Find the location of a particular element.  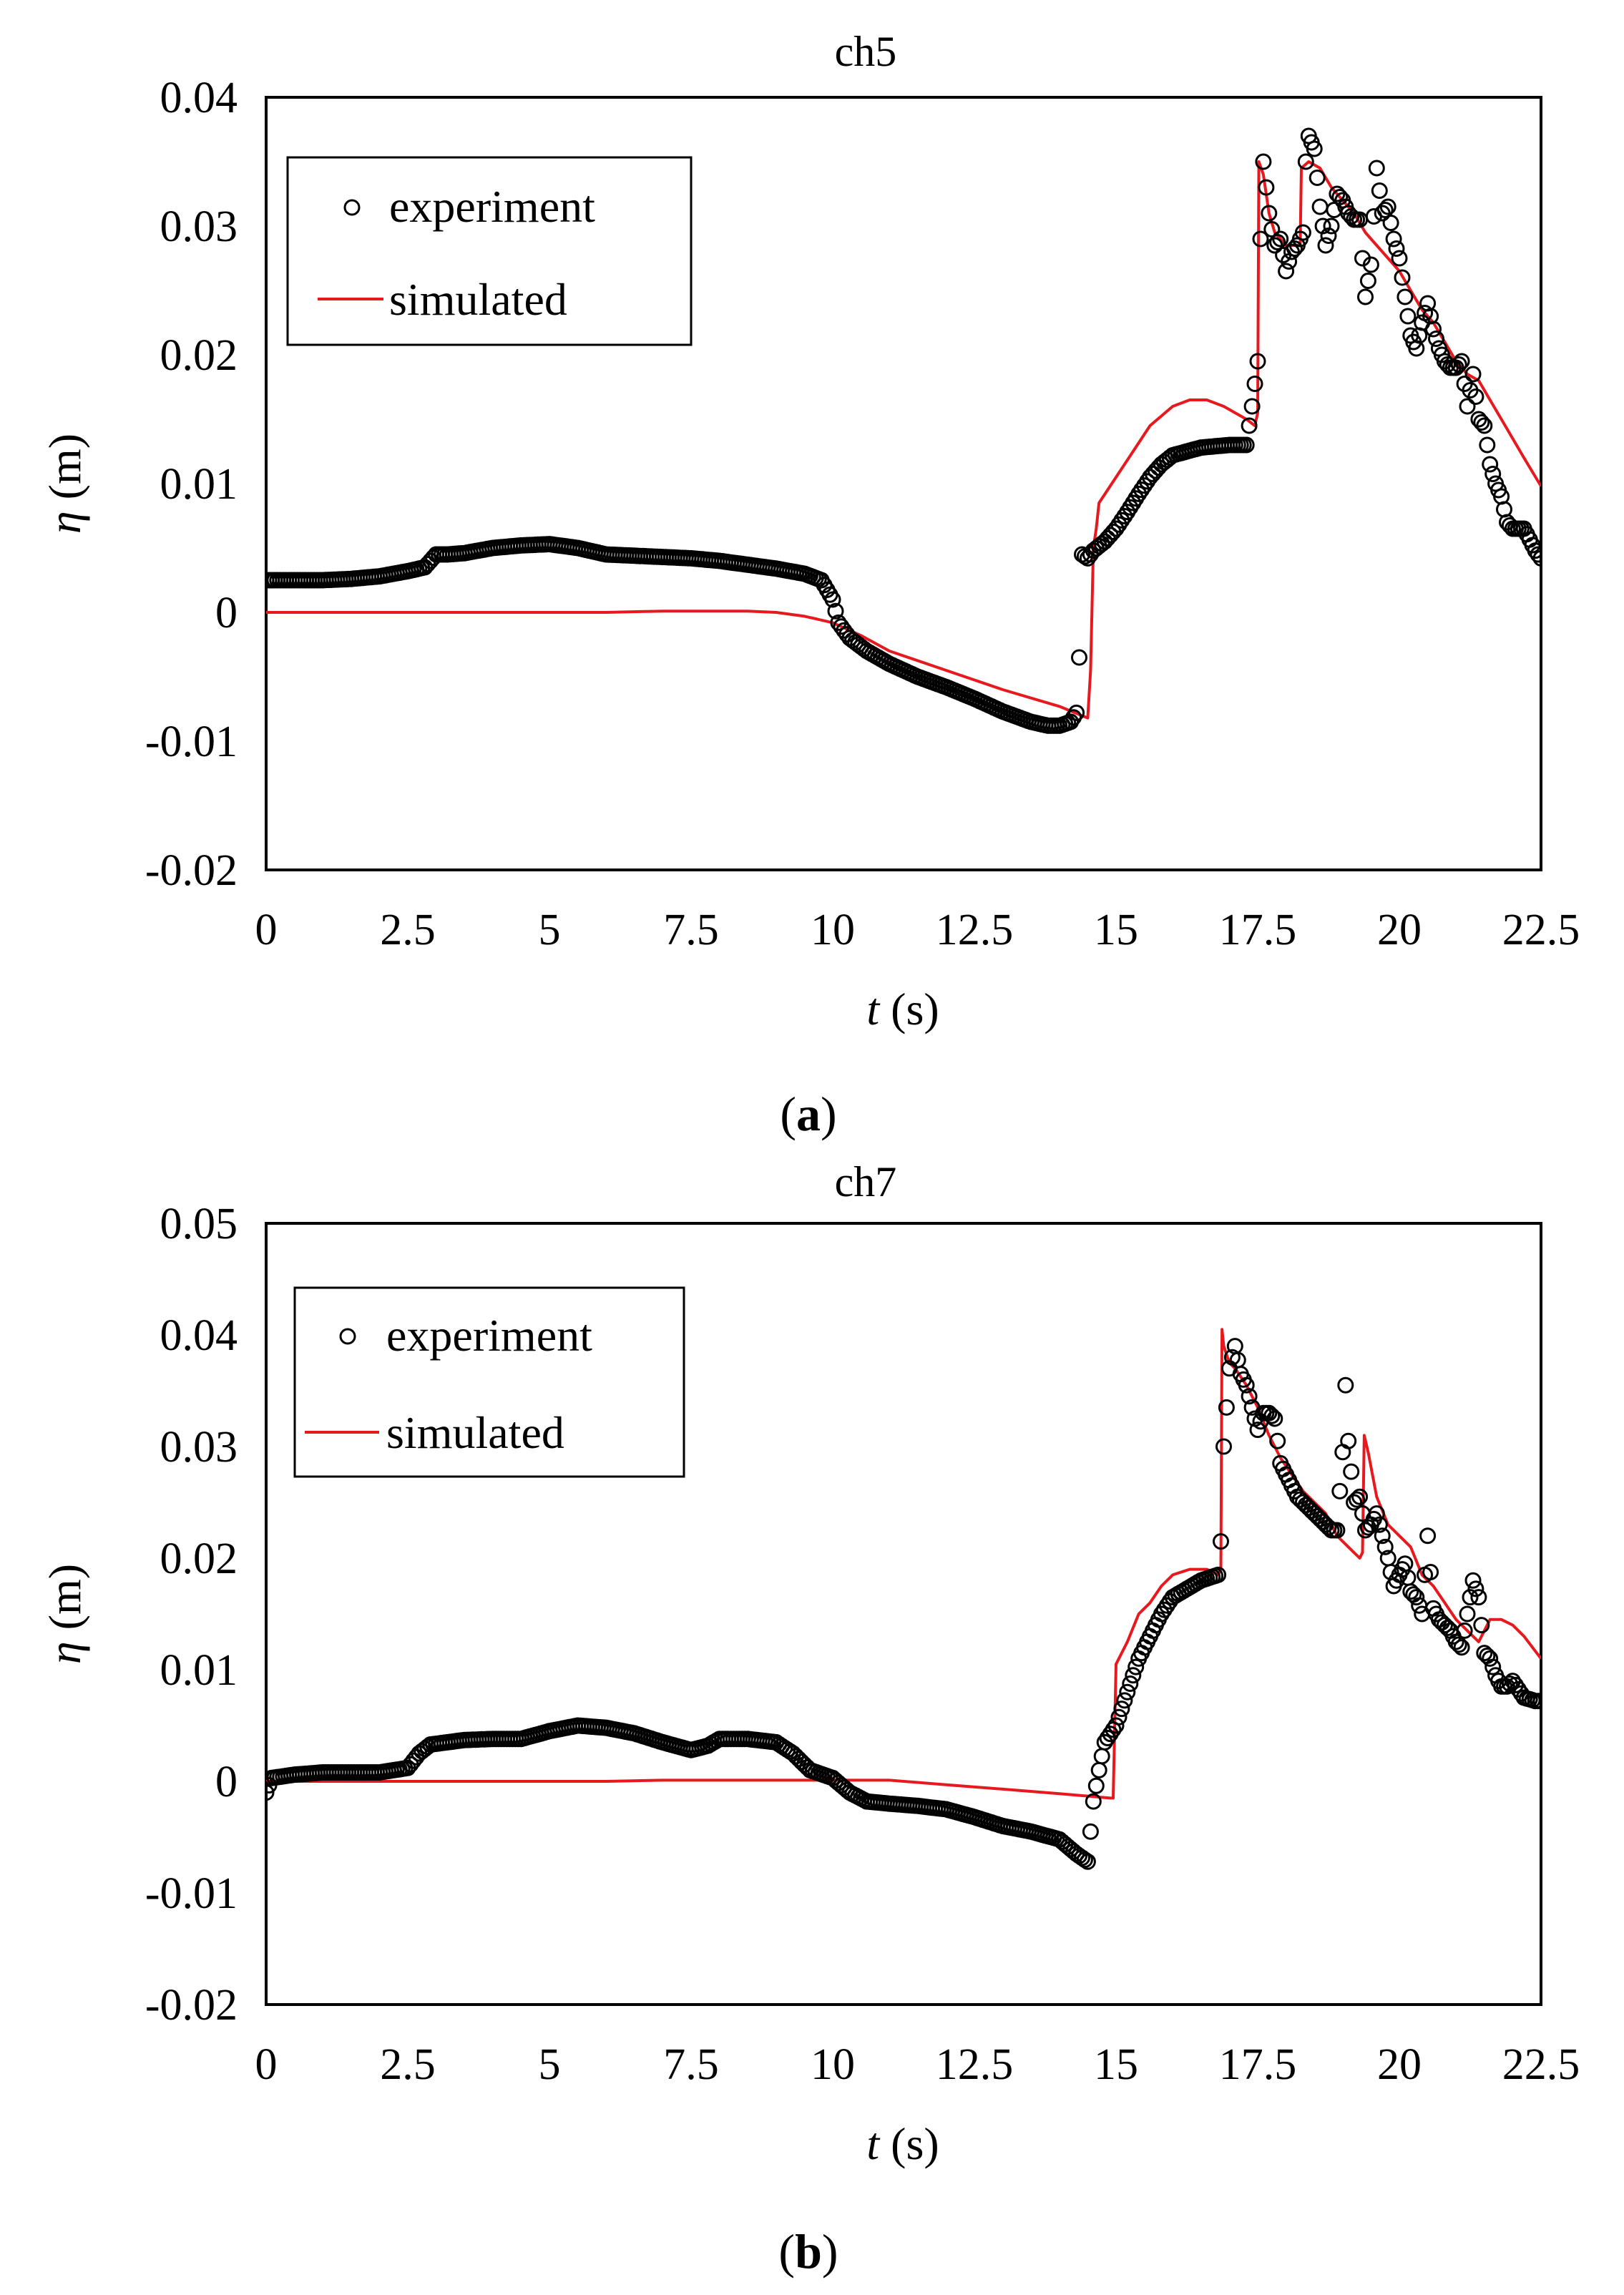

x-tick-label: 17.5 is located at coordinates (1258, 930).